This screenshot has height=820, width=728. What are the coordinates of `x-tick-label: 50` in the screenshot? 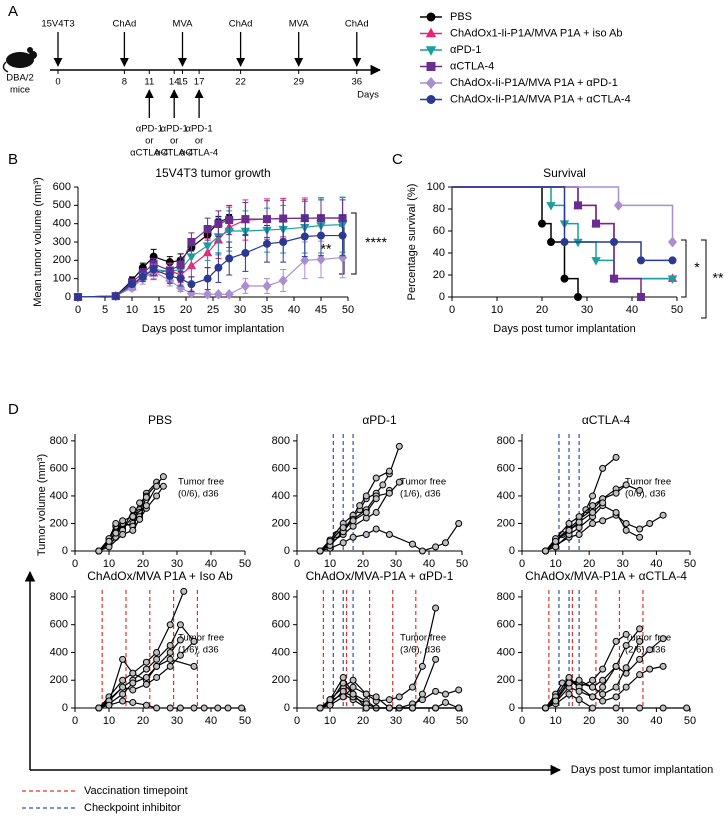 It's located at (245, 721).